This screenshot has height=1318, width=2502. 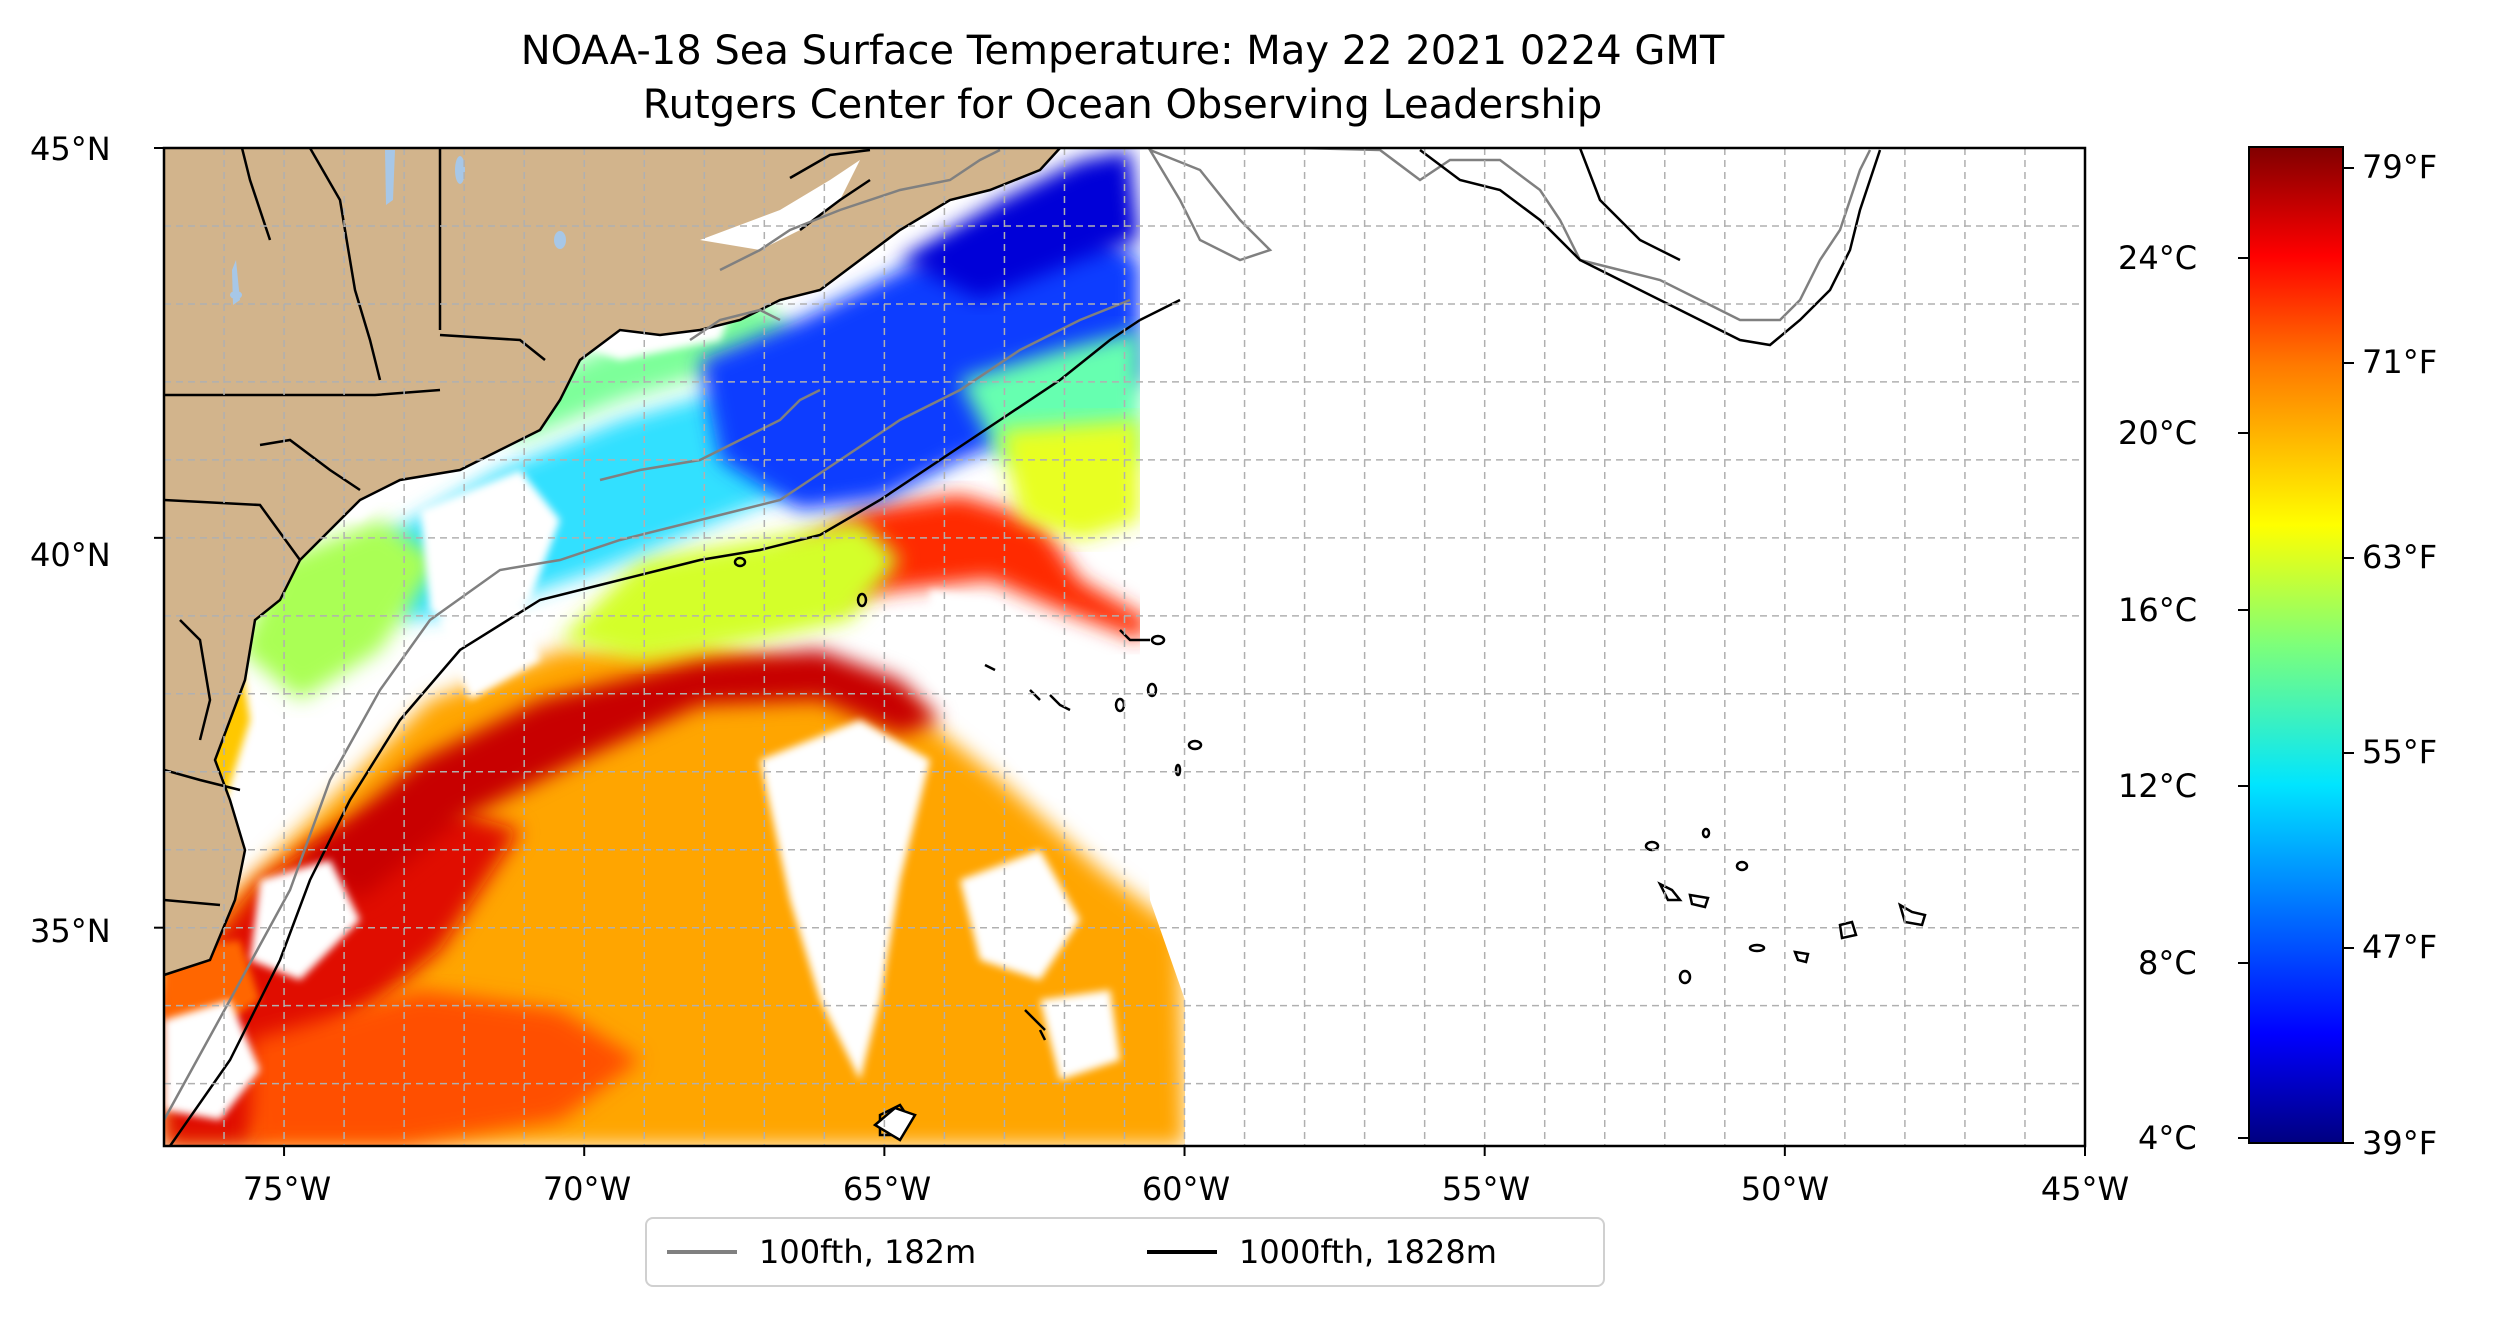 What do you see at coordinates (2158, 610) in the screenshot?
I see `cb-tick-16c: 16°C` at bounding box center [2158, 610].